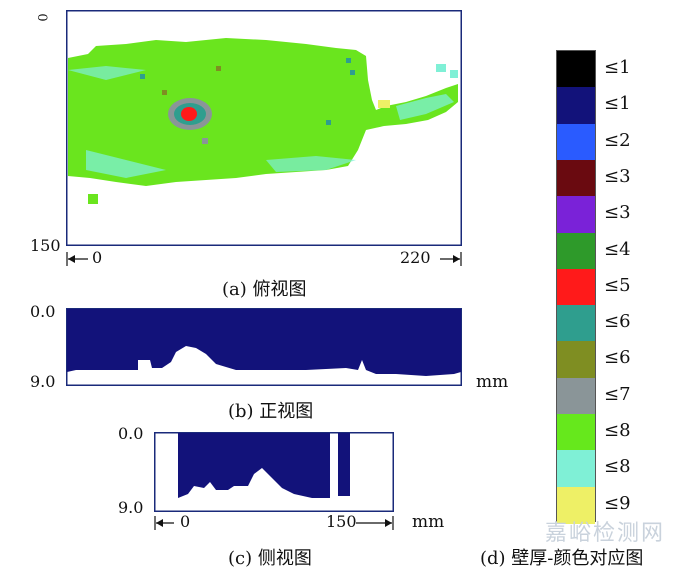 The width and height of the screenshot is (680, 570). What do you see at coordinates (264, 289) in the screenshot?
I see `top-view-caption: (a) 俯视图` at bounding box center [264, 289].